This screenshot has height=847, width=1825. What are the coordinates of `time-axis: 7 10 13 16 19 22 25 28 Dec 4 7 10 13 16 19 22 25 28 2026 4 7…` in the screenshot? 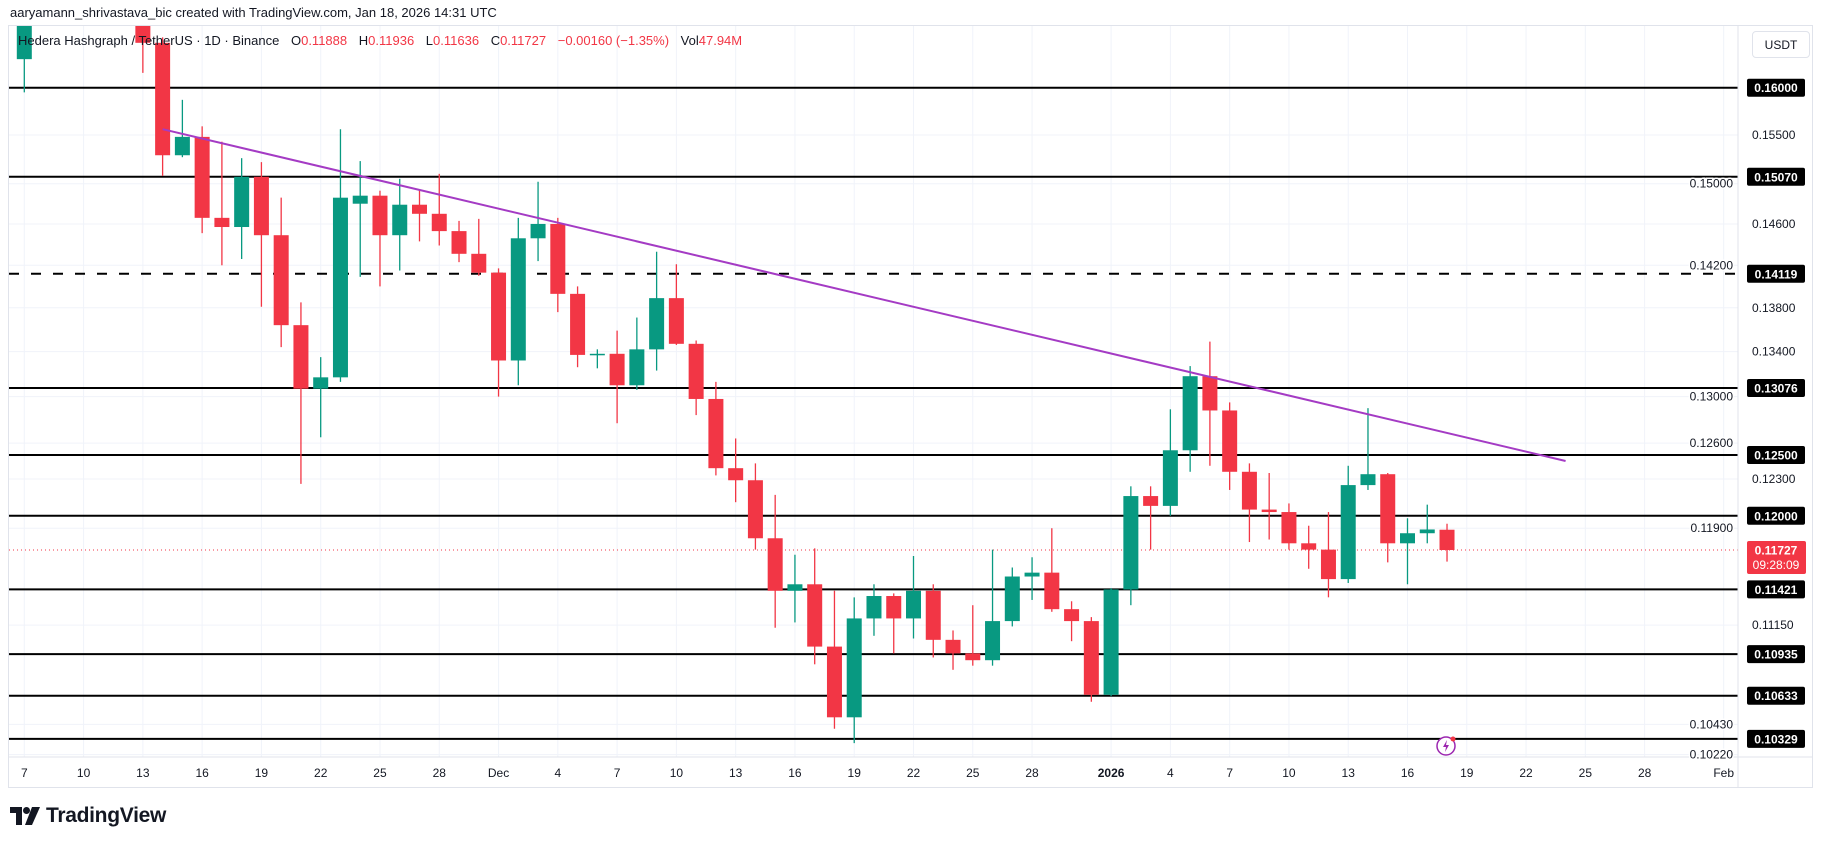 It's located at (877, 773).